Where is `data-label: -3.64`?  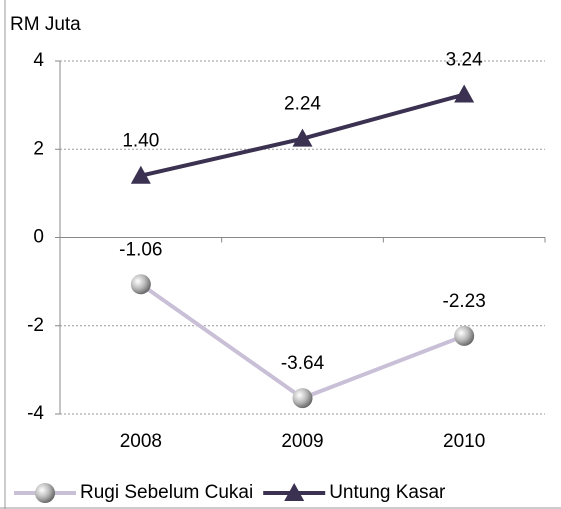 data-label: -3.64 is located at coordinates (303, 363).